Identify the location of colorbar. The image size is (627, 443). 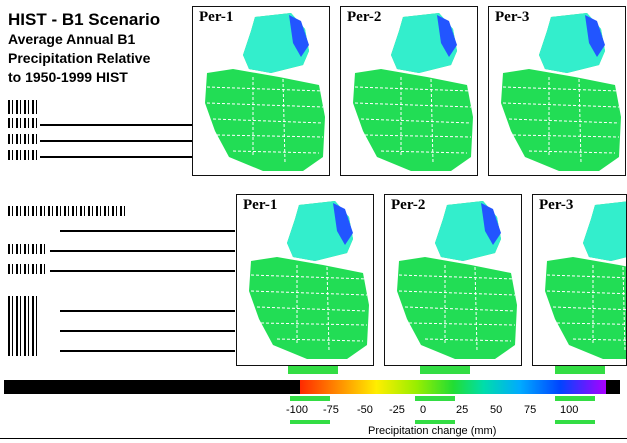
(312, 387).